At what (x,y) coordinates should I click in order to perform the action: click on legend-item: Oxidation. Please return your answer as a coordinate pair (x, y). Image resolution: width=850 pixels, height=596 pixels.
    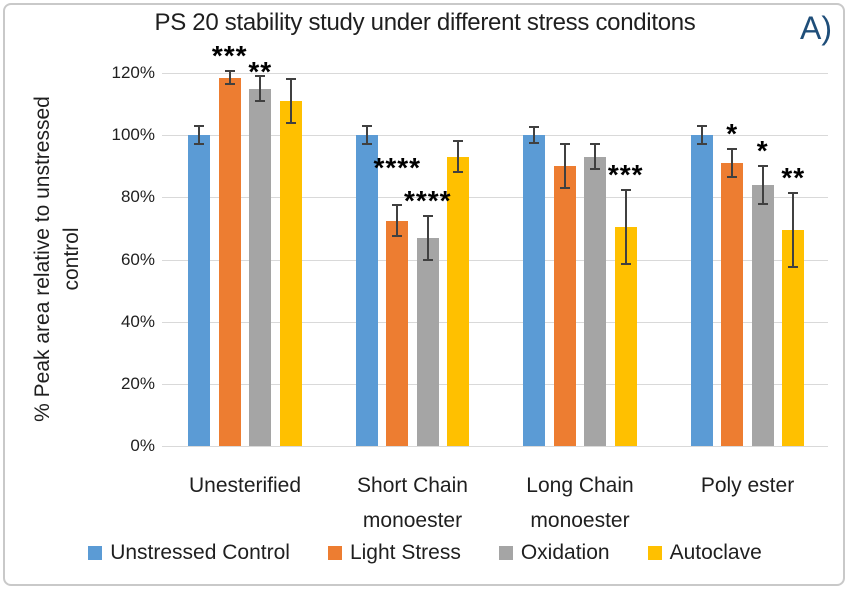
    Looking at the image, I should click on (554, 553).